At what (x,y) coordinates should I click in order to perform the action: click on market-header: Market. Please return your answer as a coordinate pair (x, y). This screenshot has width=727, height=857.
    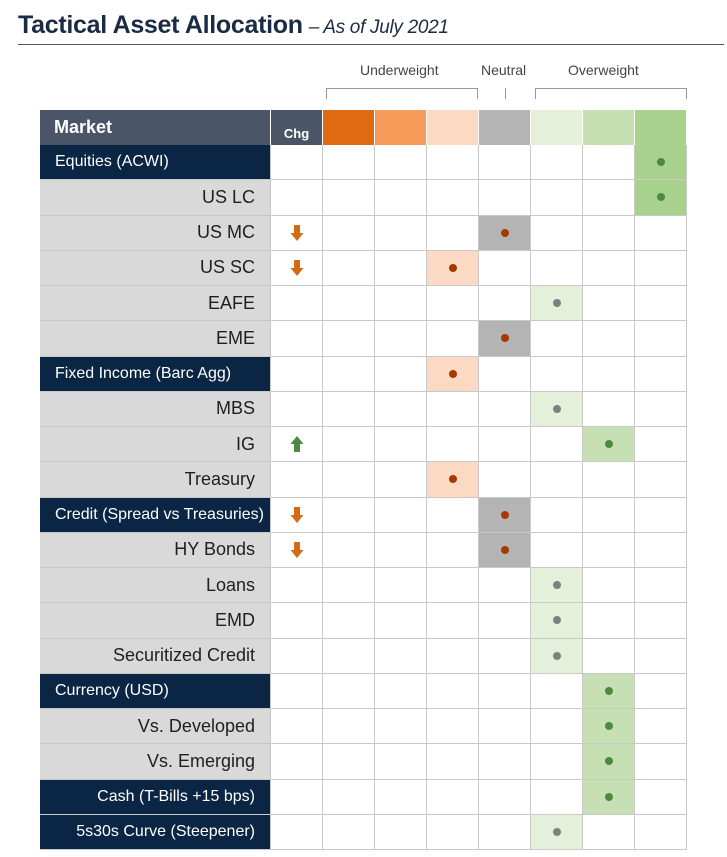
    Looking at the image, I should click on (155, 127).